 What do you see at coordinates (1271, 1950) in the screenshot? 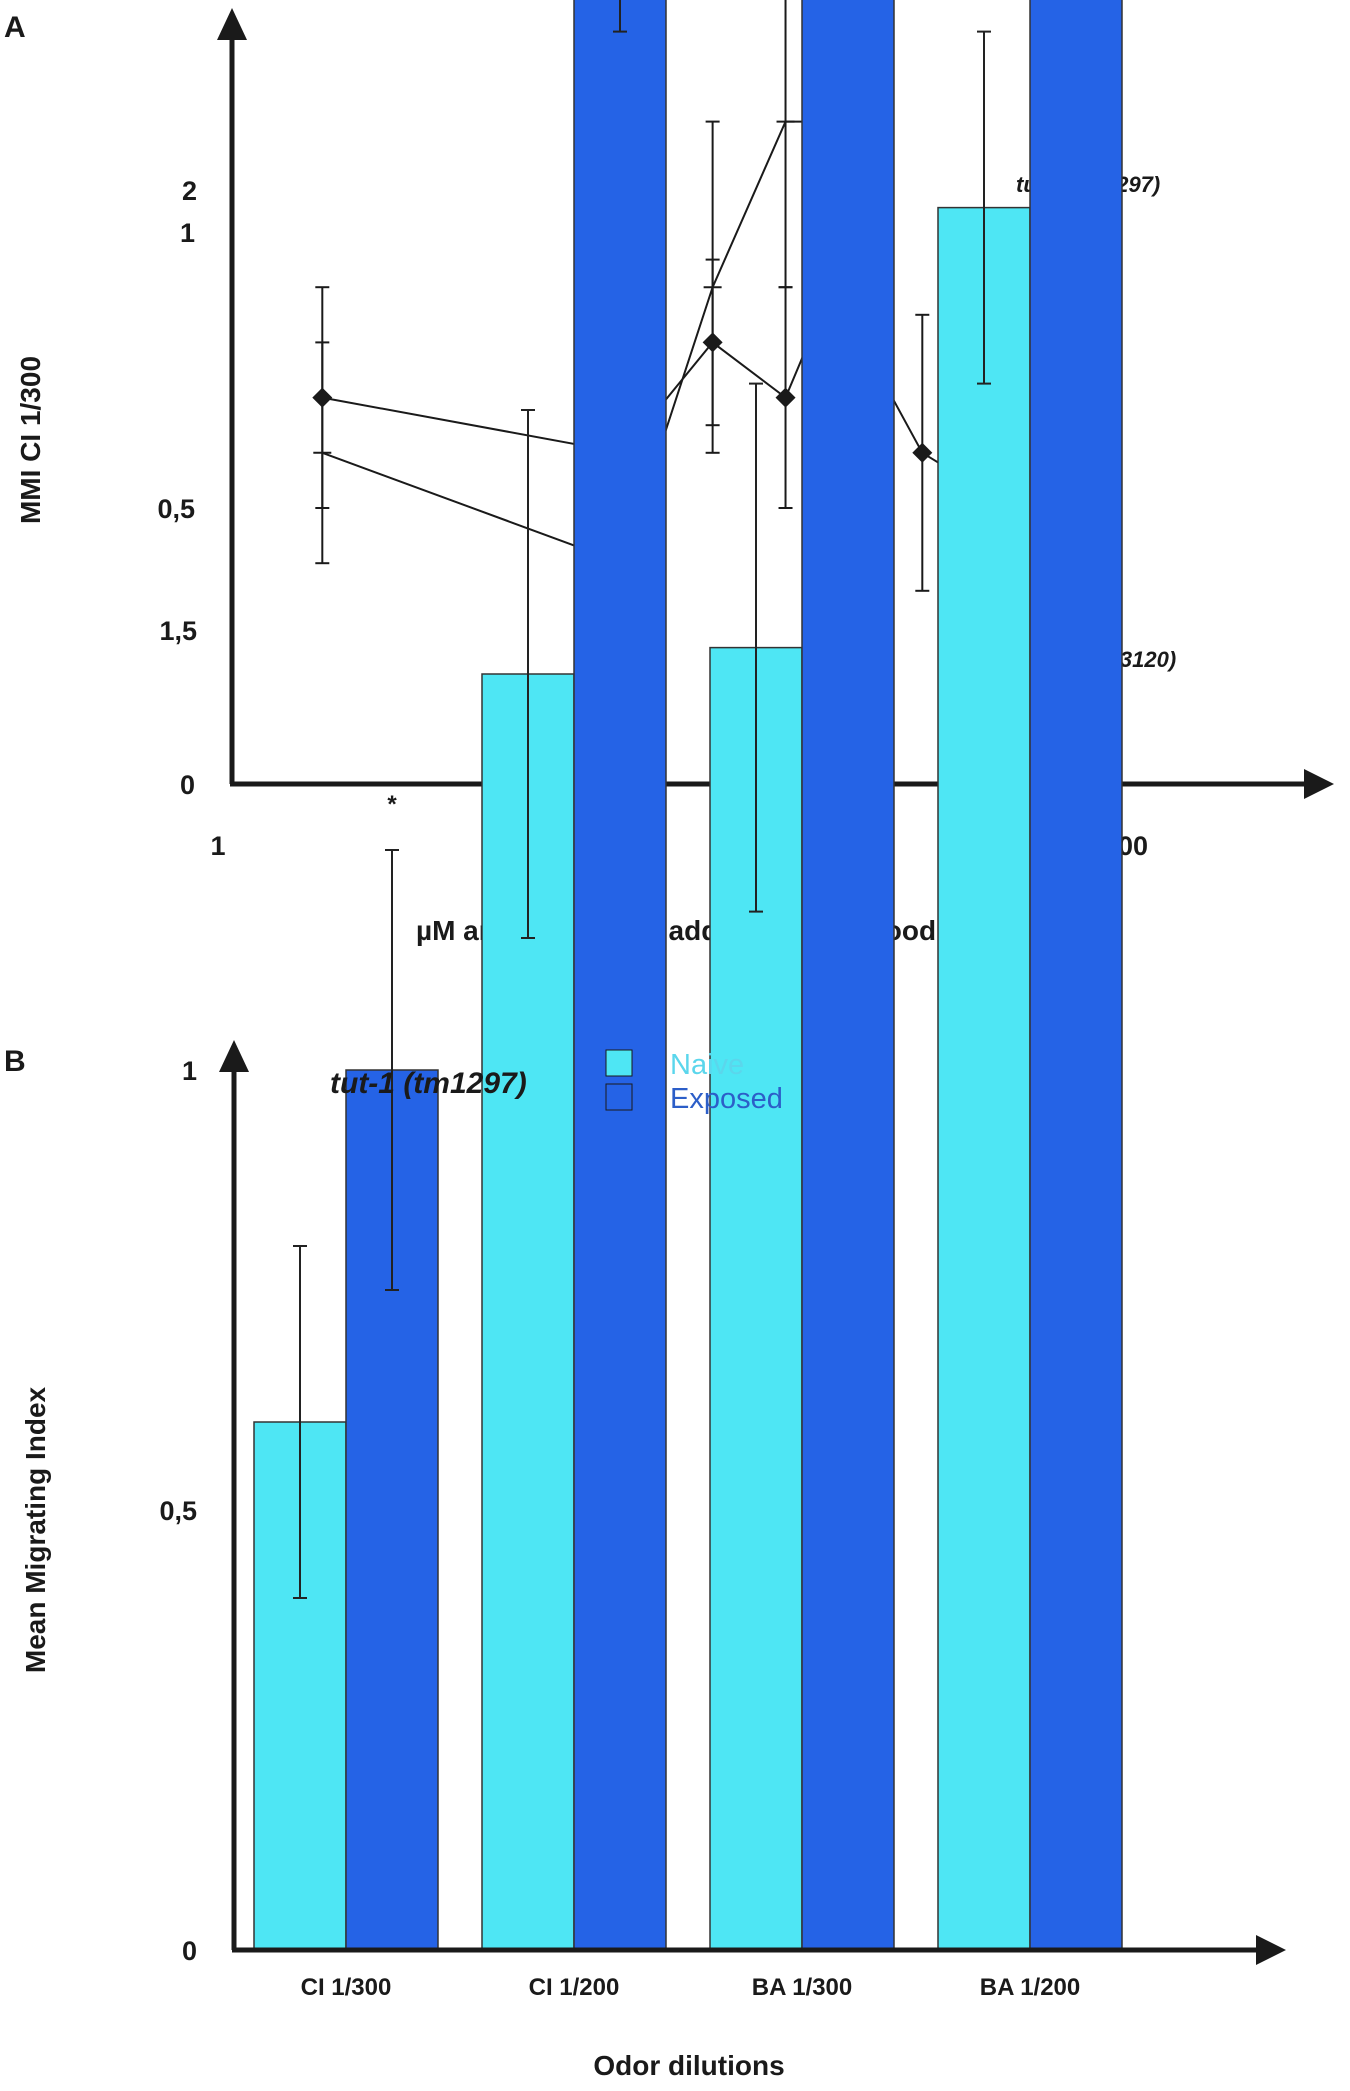
I see `panel-b-x-axis-arrow` at bounding box center [1271, 1950].